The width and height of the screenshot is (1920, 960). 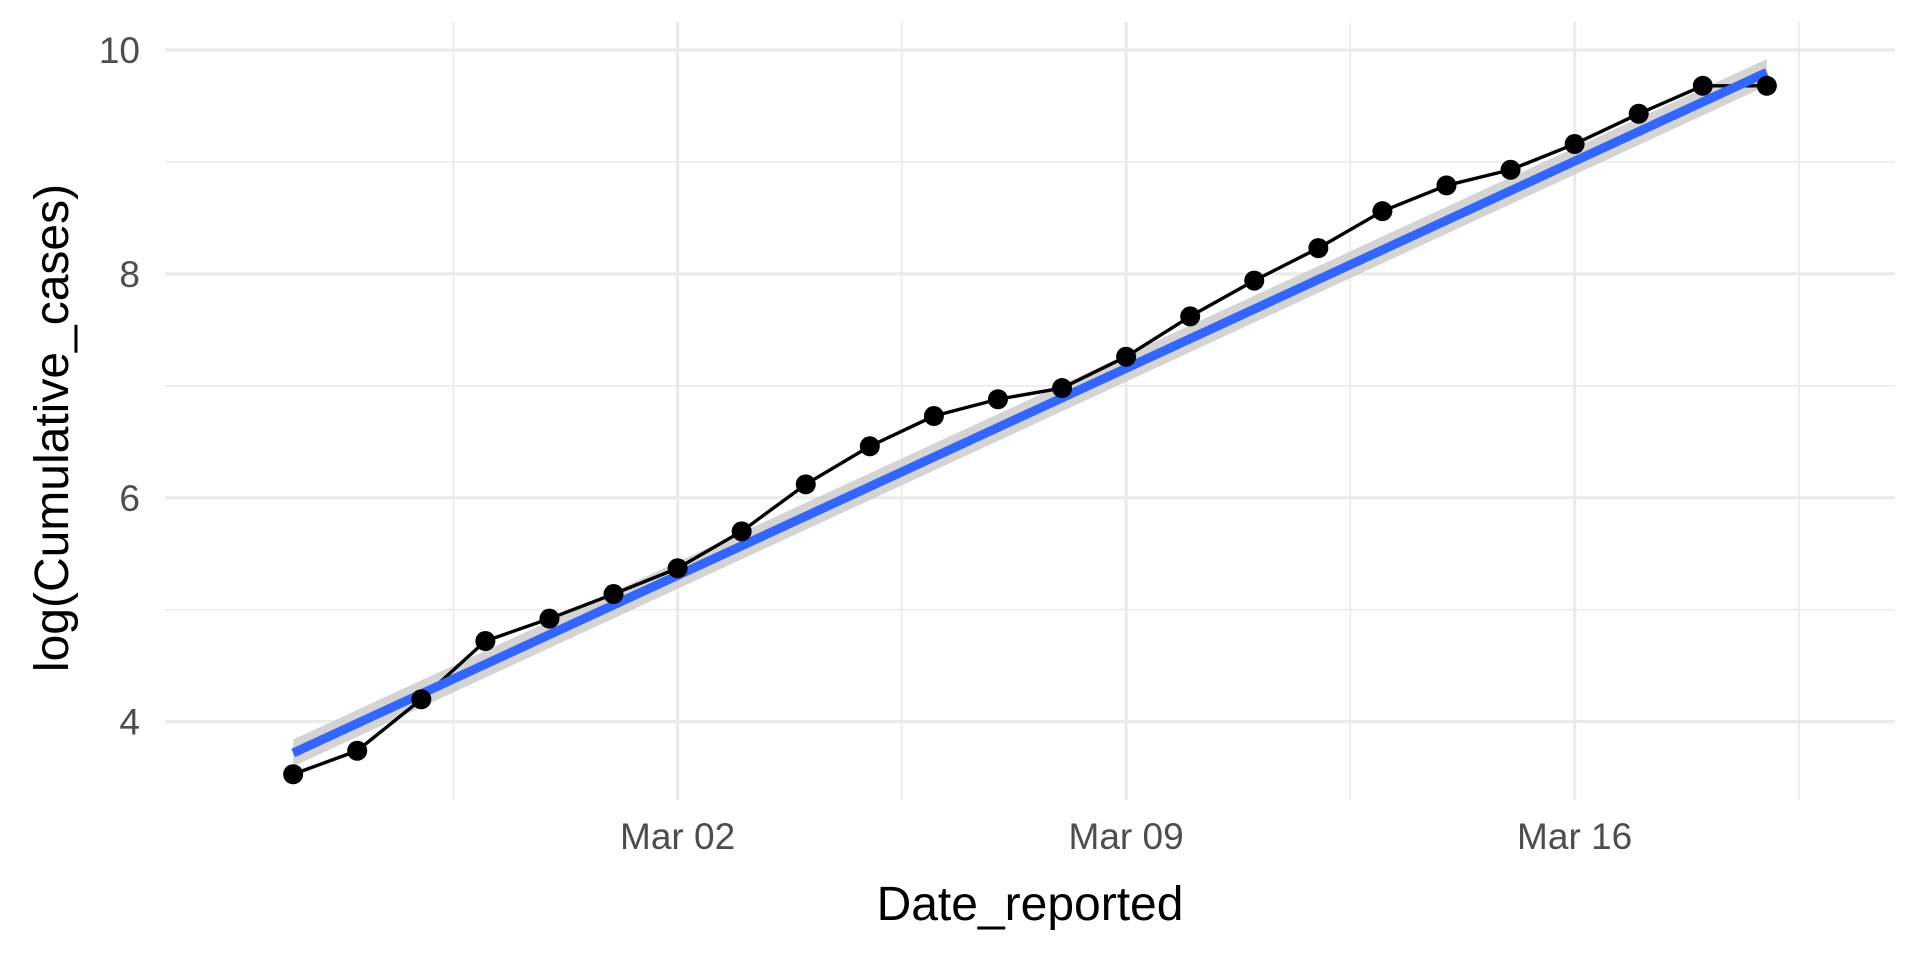 I want to click on x-tick-label: Mar 02, so click(x=677, y=836).